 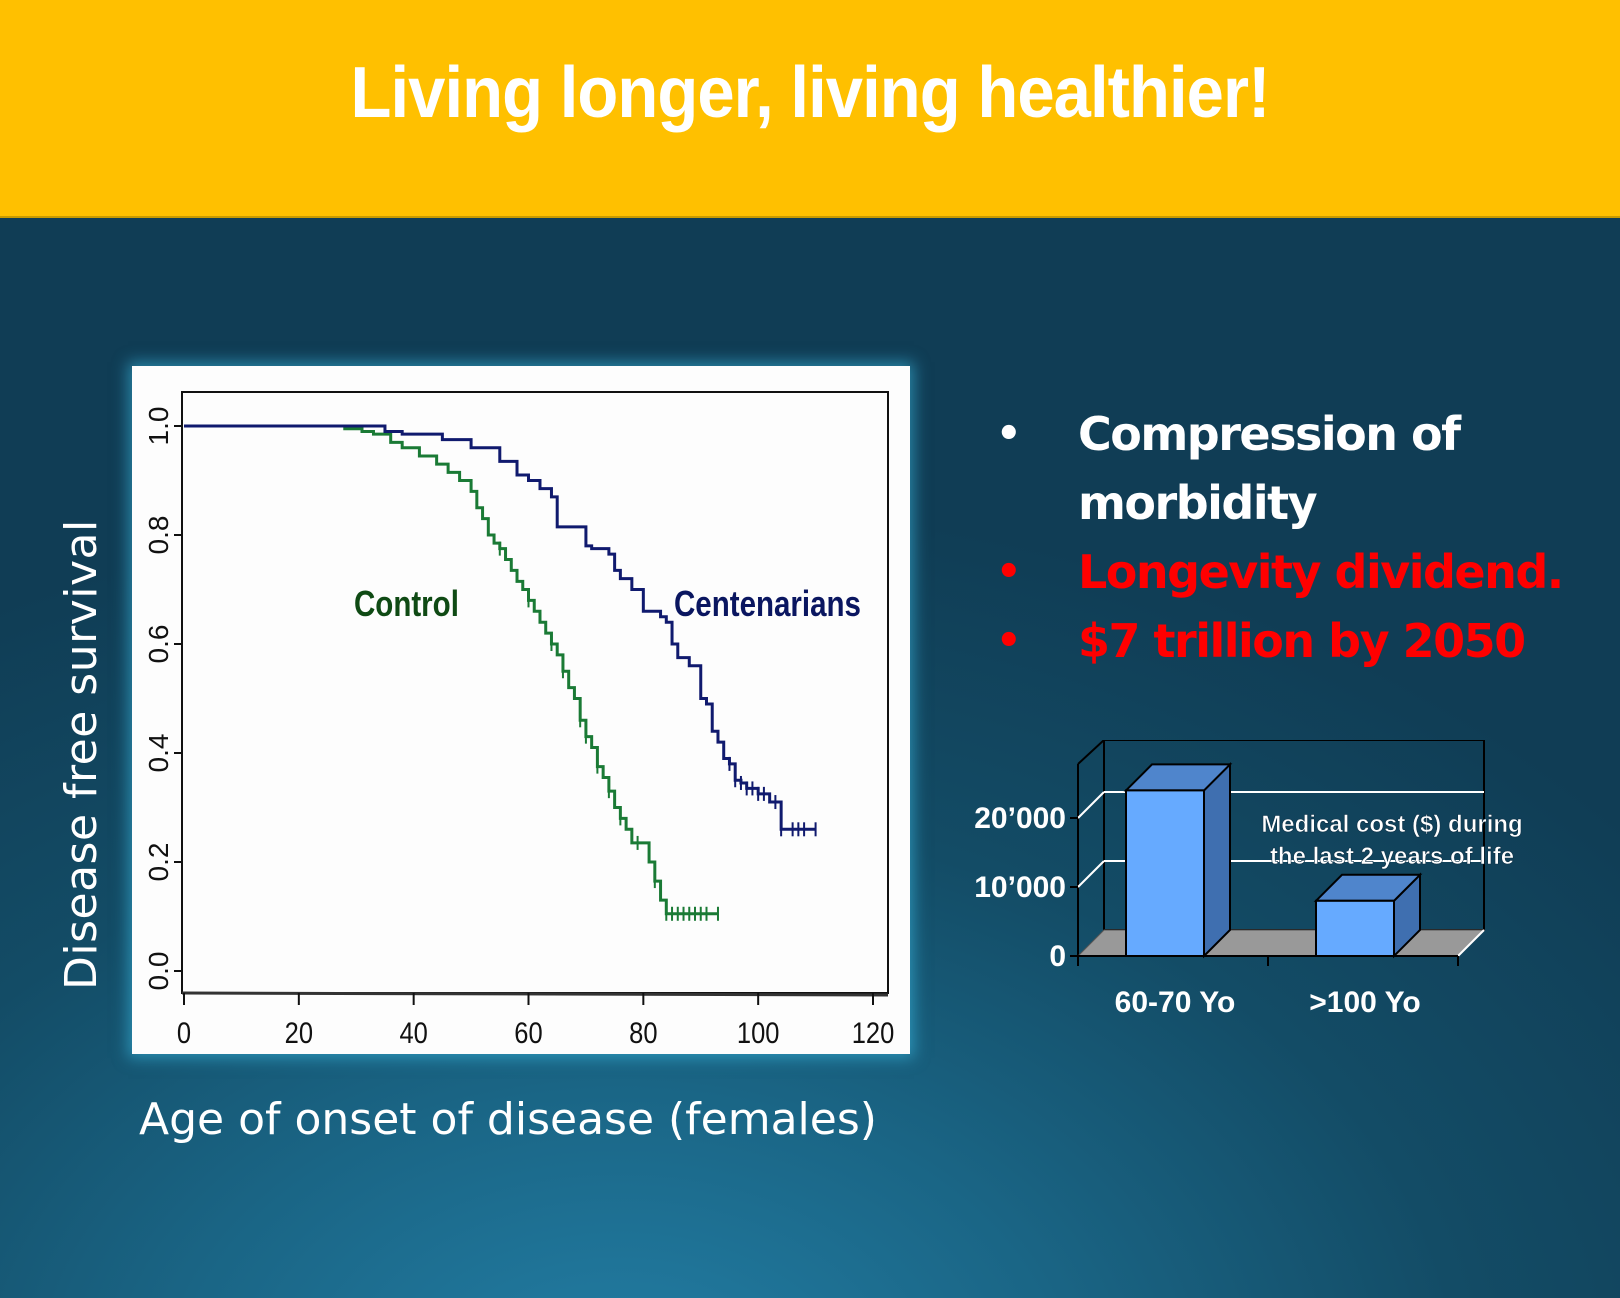 I want to click on x-tick-label: 20, so click(x=299, y=1032).